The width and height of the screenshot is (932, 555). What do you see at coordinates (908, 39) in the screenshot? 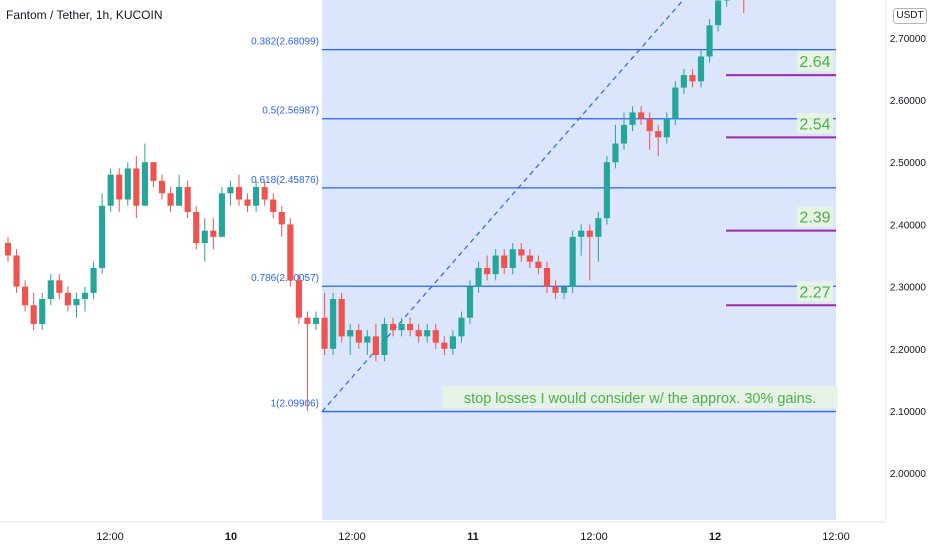
I see `y-tick-label: 2.70000` at bounding box center [908, 39].